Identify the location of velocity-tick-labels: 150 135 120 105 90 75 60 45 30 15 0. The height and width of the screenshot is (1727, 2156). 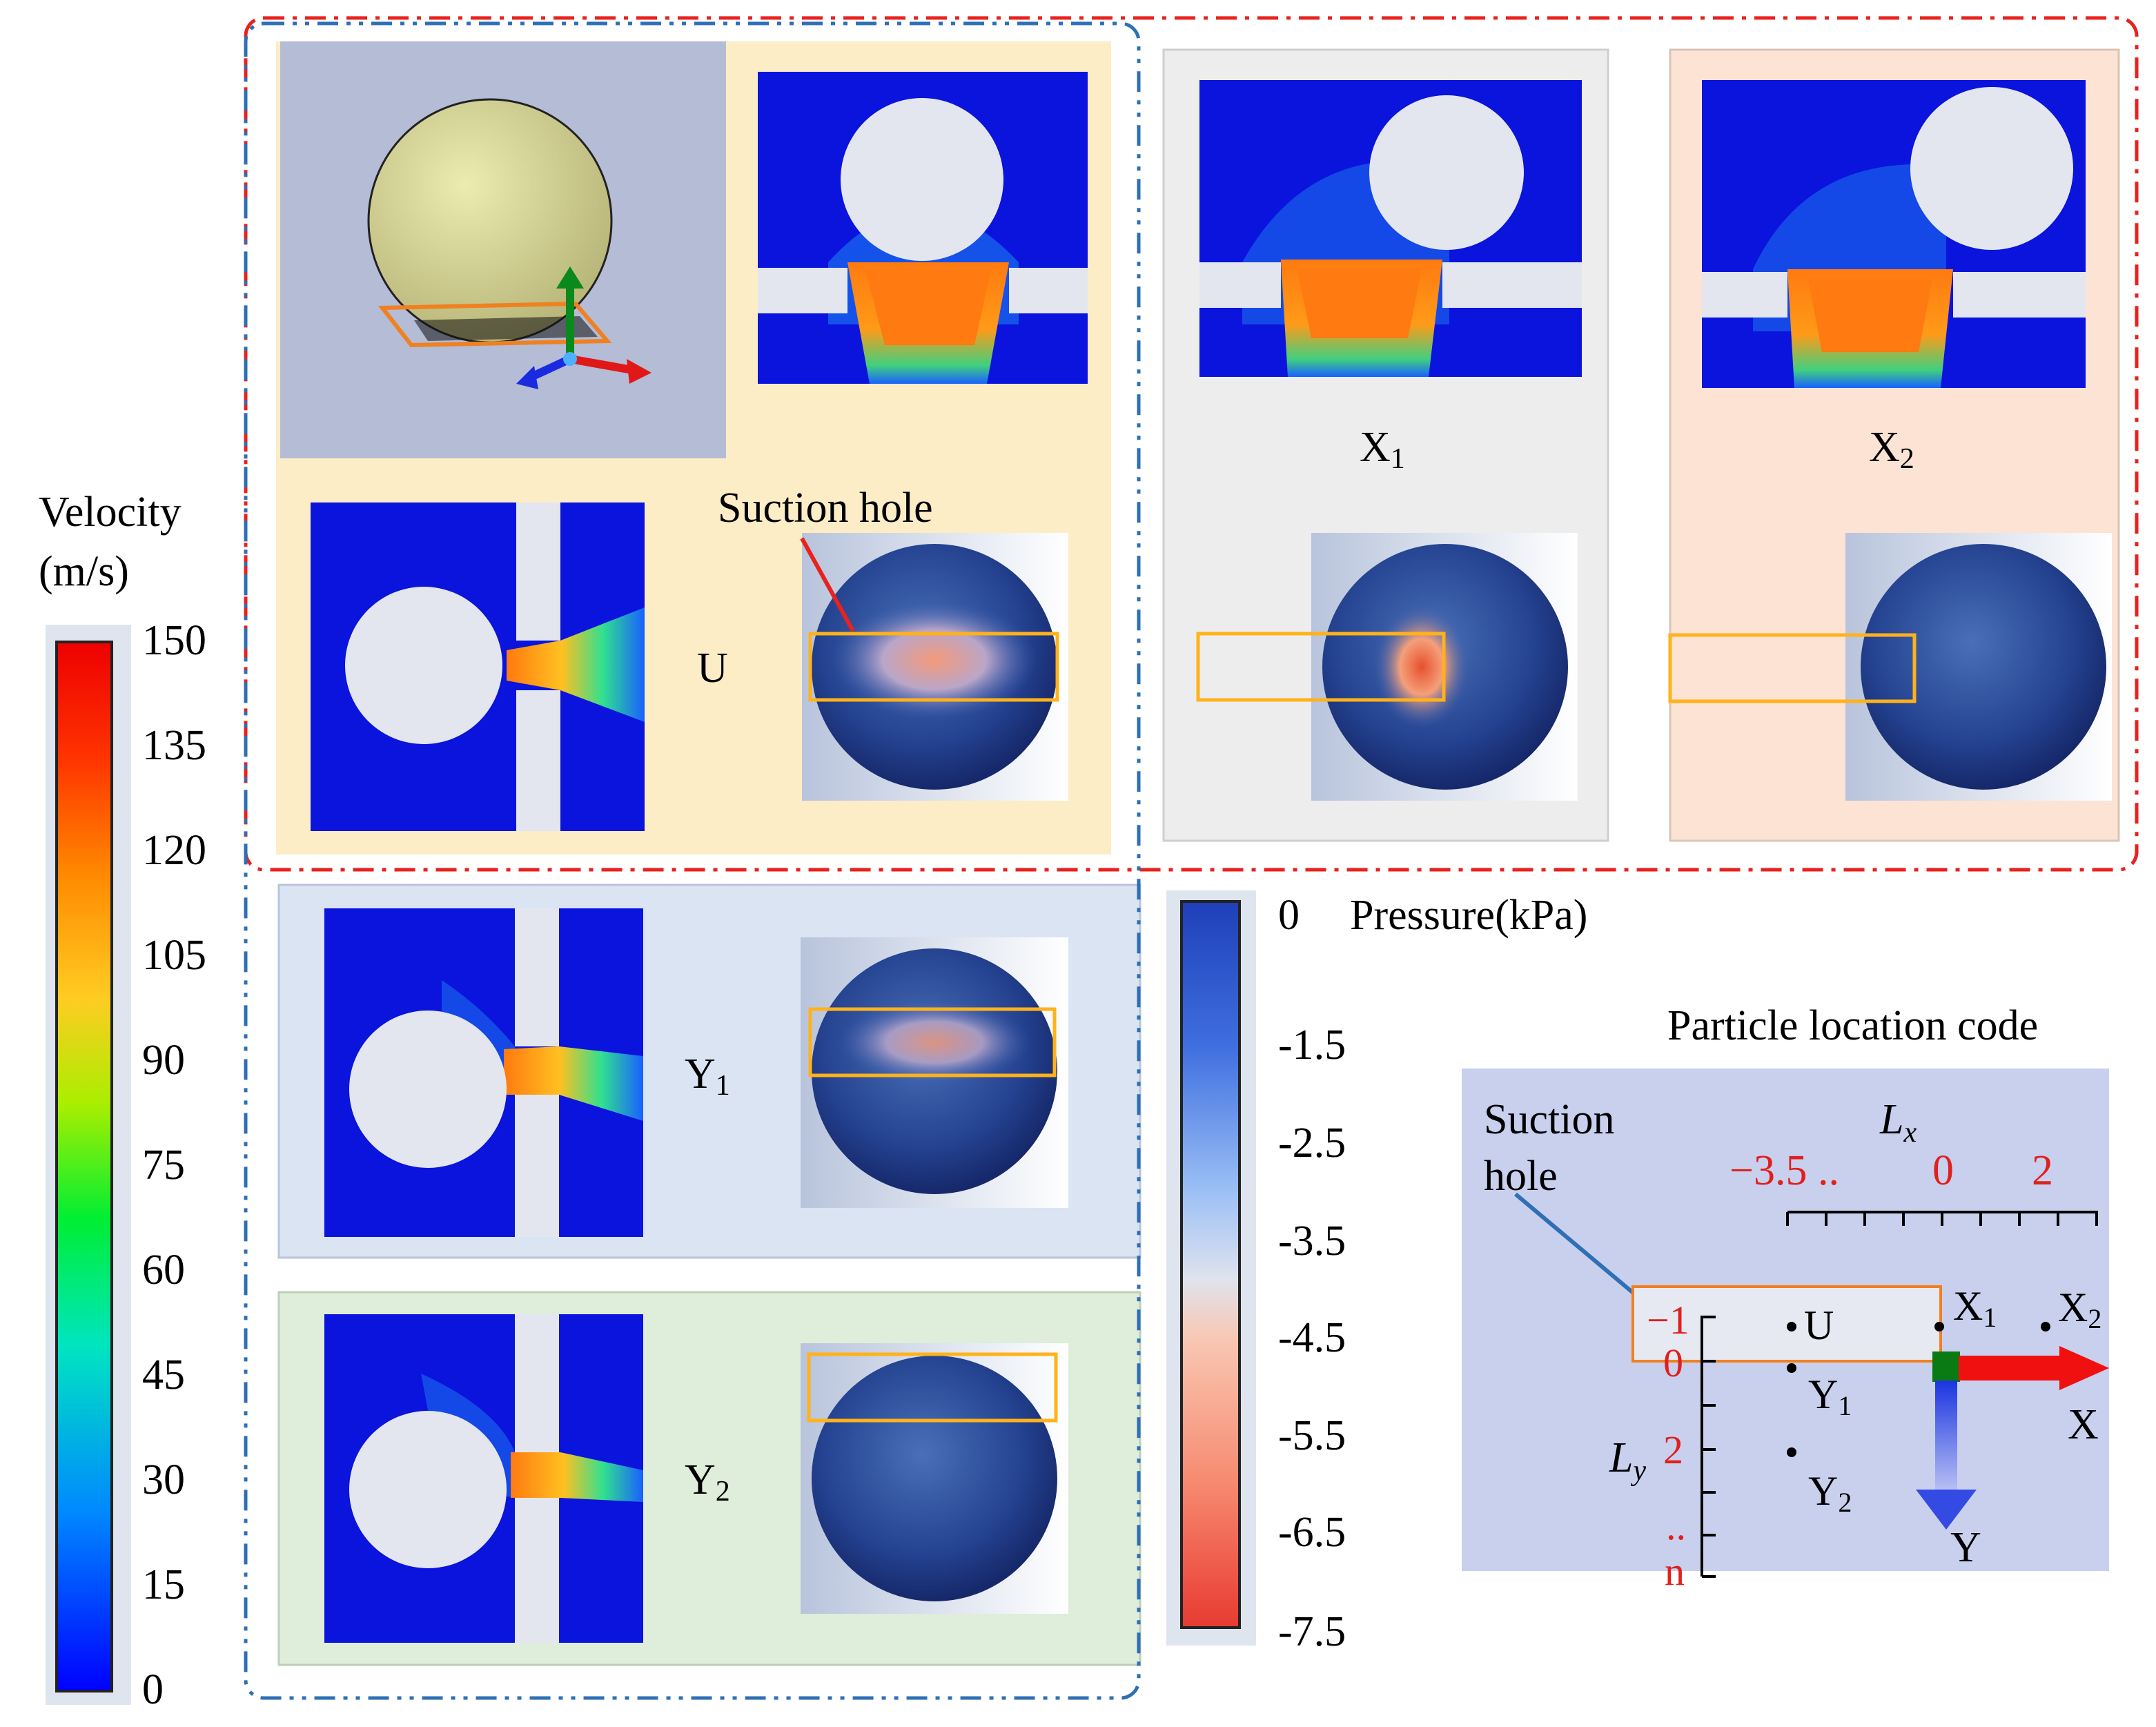
(174, 1165).